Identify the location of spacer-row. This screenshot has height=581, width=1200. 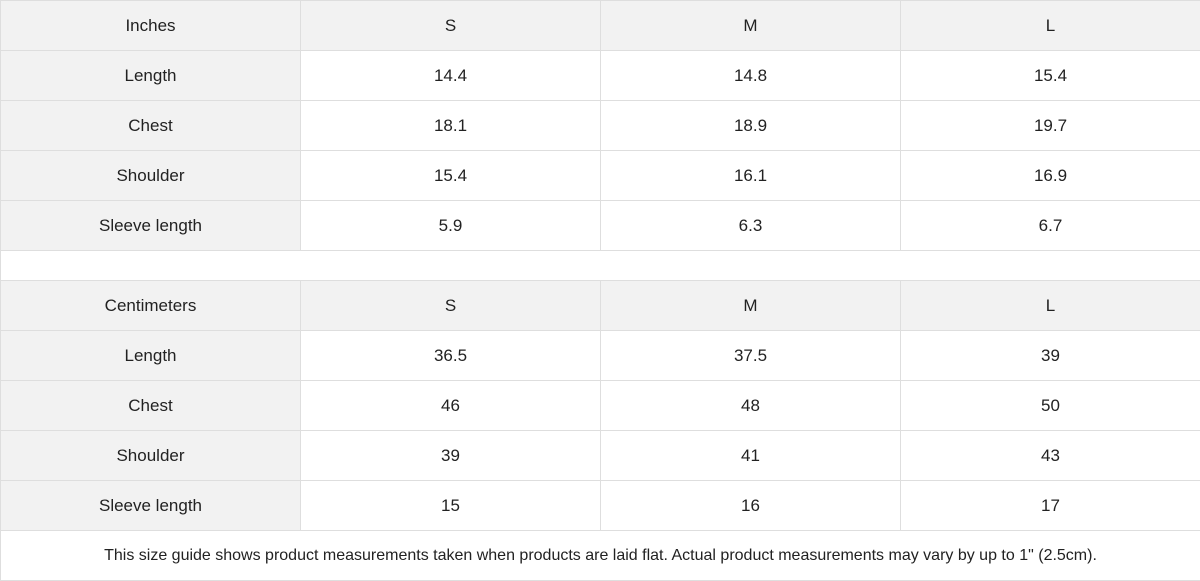
(600, 266).